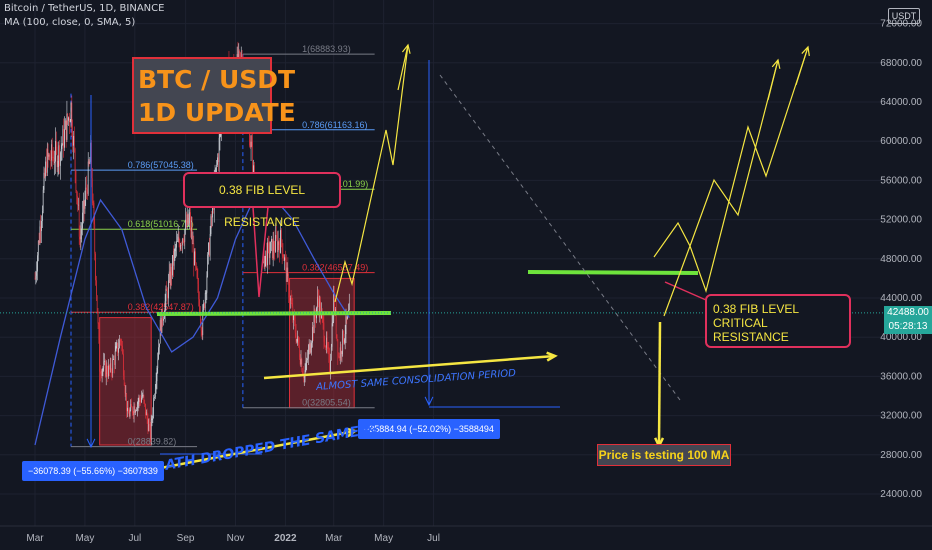  Describe the element at coordinates (904, 16) in the screenshot. I see `currency-unit-badge: USDT` at that location.